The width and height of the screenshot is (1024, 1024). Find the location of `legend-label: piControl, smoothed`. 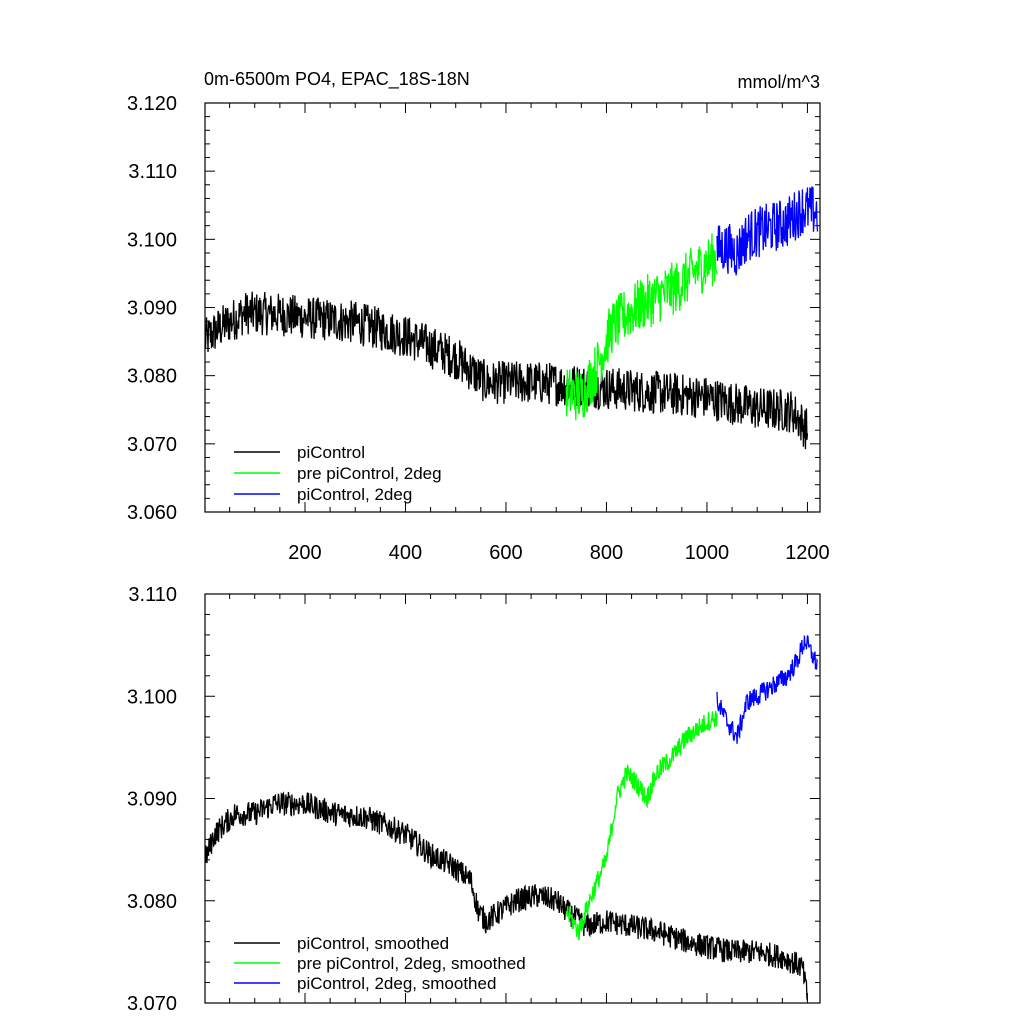

legend-label: piControl, smoothed is located at coordinates (373, 943).